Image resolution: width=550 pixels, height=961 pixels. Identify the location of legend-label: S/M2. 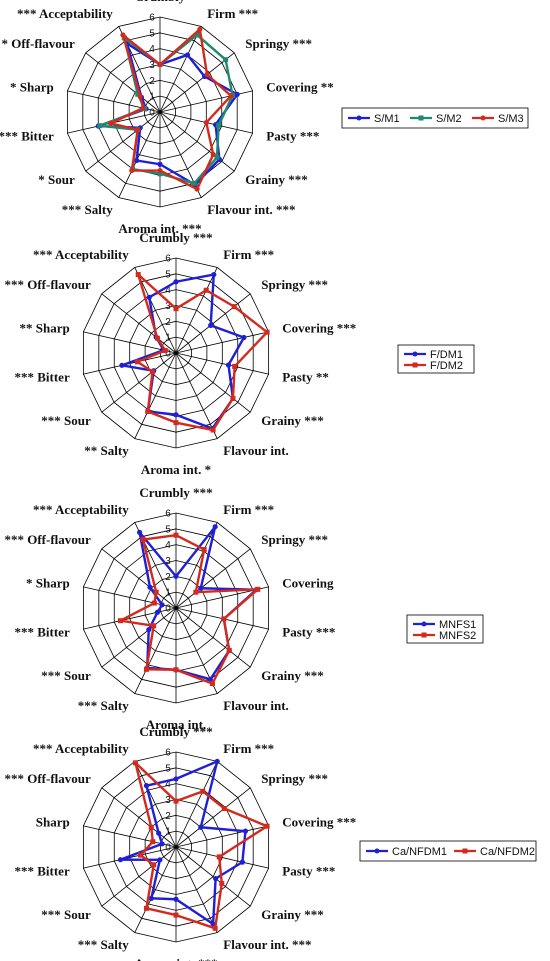
(449, 119).